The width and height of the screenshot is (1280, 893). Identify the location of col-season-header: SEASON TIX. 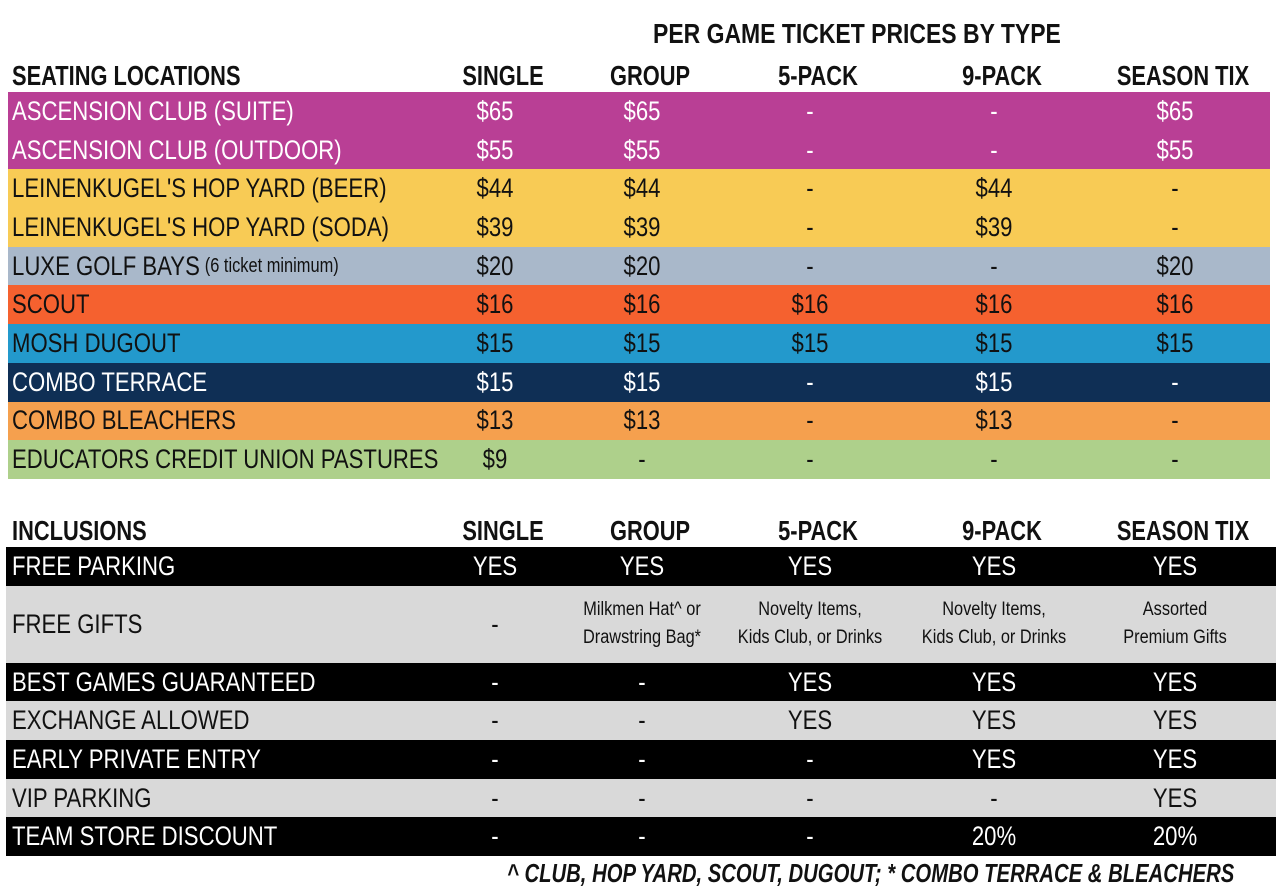
(1183, 530).